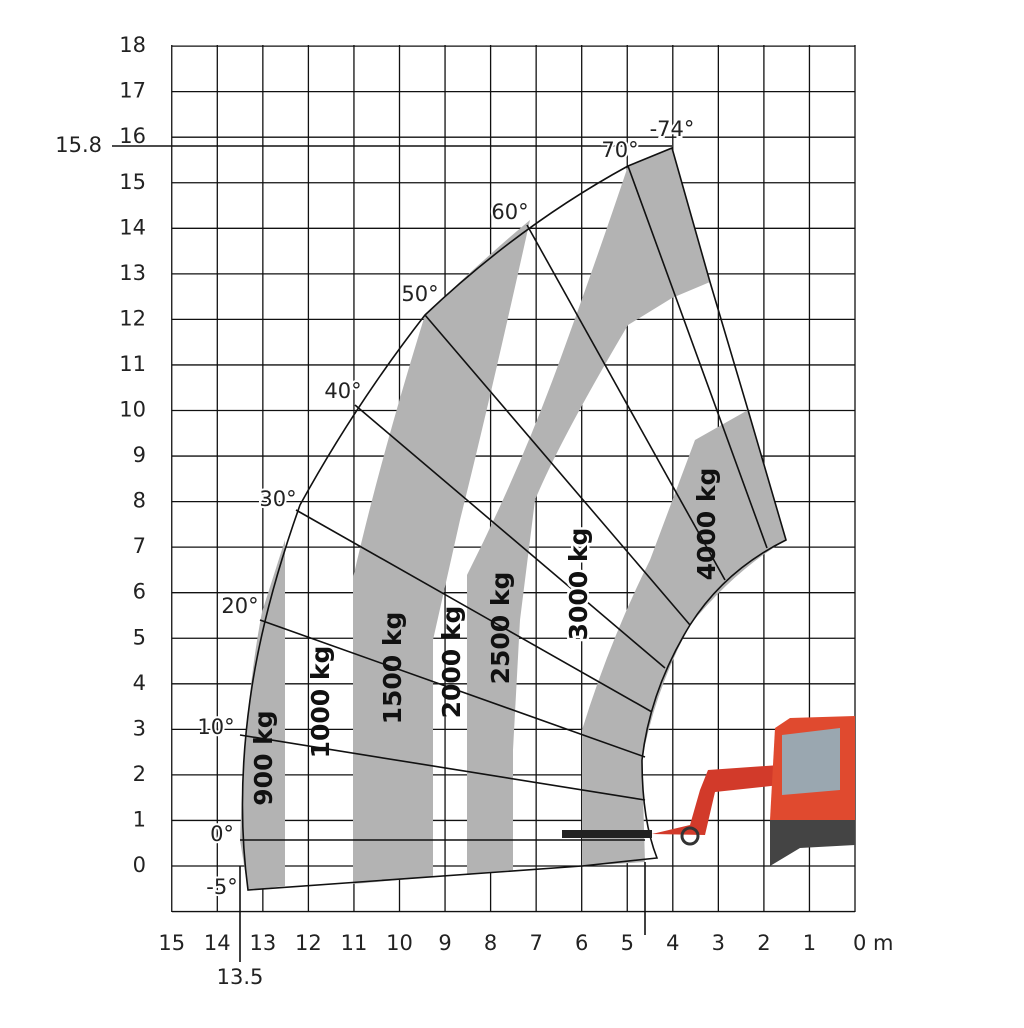  I want to click on angle-label: 30°, so click(277, 499).